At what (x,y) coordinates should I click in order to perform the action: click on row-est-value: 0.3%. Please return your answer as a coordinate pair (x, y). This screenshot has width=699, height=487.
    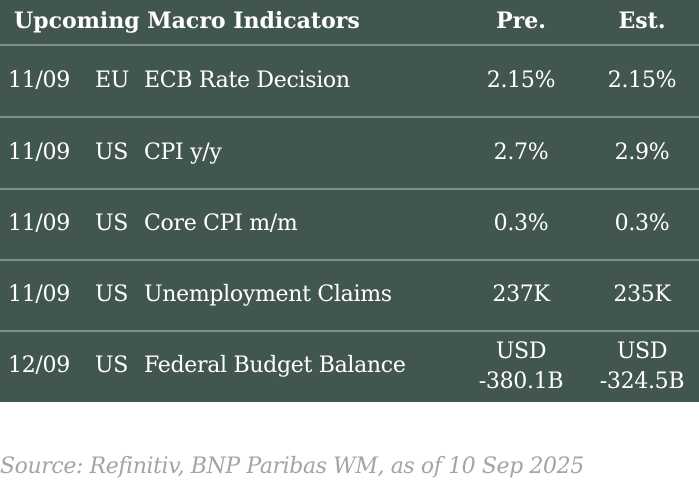
    Looking at the image, I should click on (642, 223).